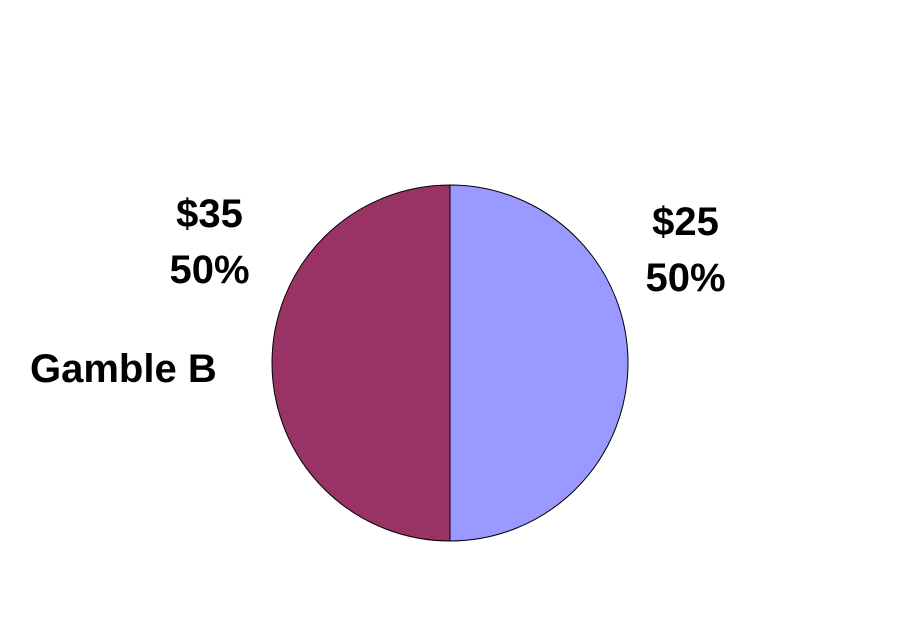 The image size is (910, 622). I want to click on slice-value-label: $35, so click(209, 214).